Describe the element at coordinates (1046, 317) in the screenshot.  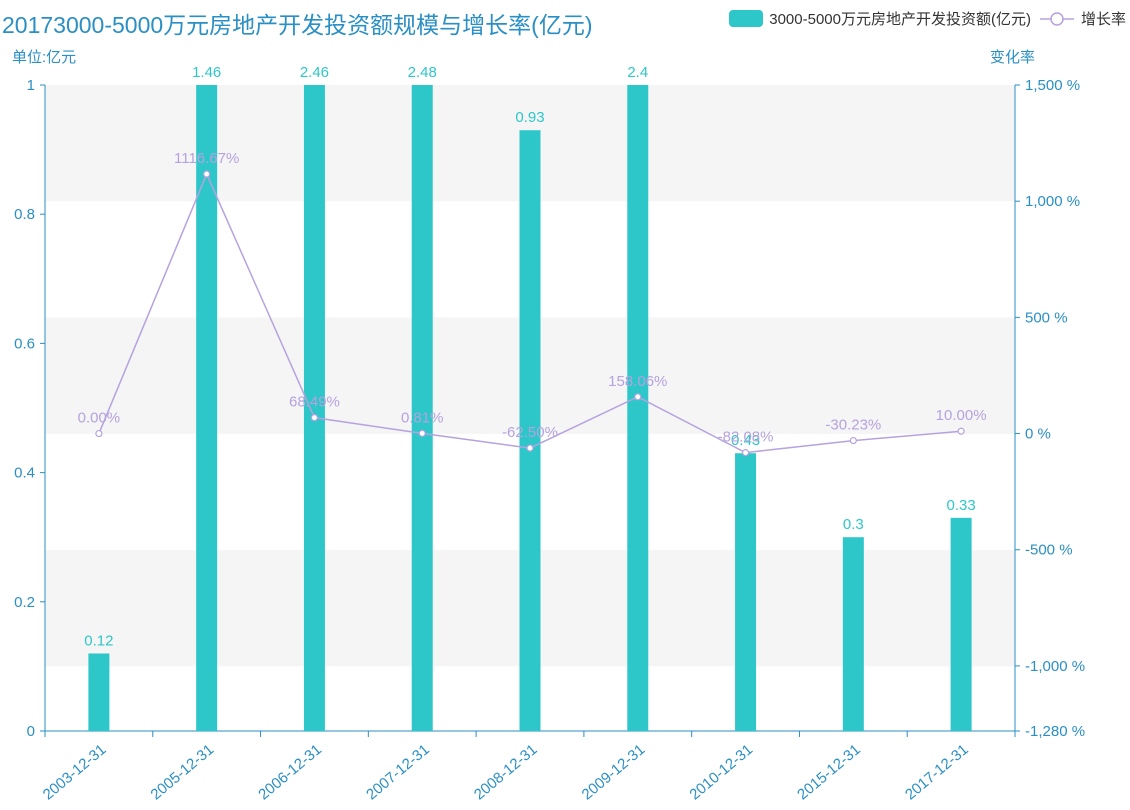
I see `y-right-tick-label: 500 %` at that location.